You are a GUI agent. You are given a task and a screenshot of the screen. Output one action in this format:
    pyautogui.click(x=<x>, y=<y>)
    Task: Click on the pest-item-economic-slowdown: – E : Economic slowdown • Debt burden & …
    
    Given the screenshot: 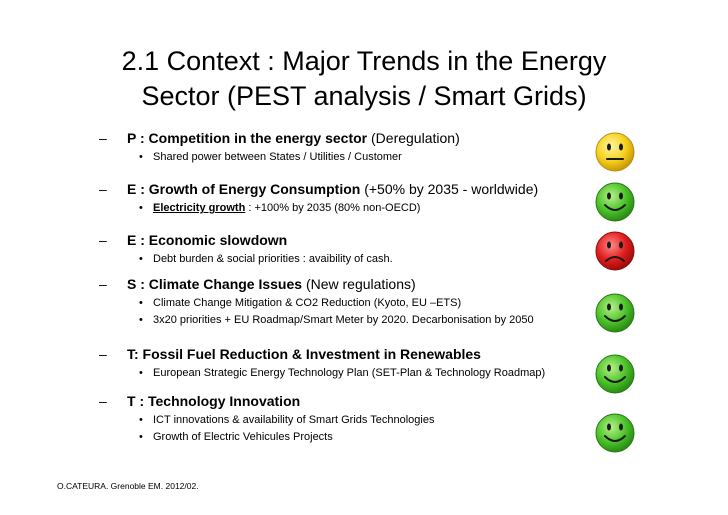 What is the action you would take?
    pyautogui.click(x=349, y=249)
    